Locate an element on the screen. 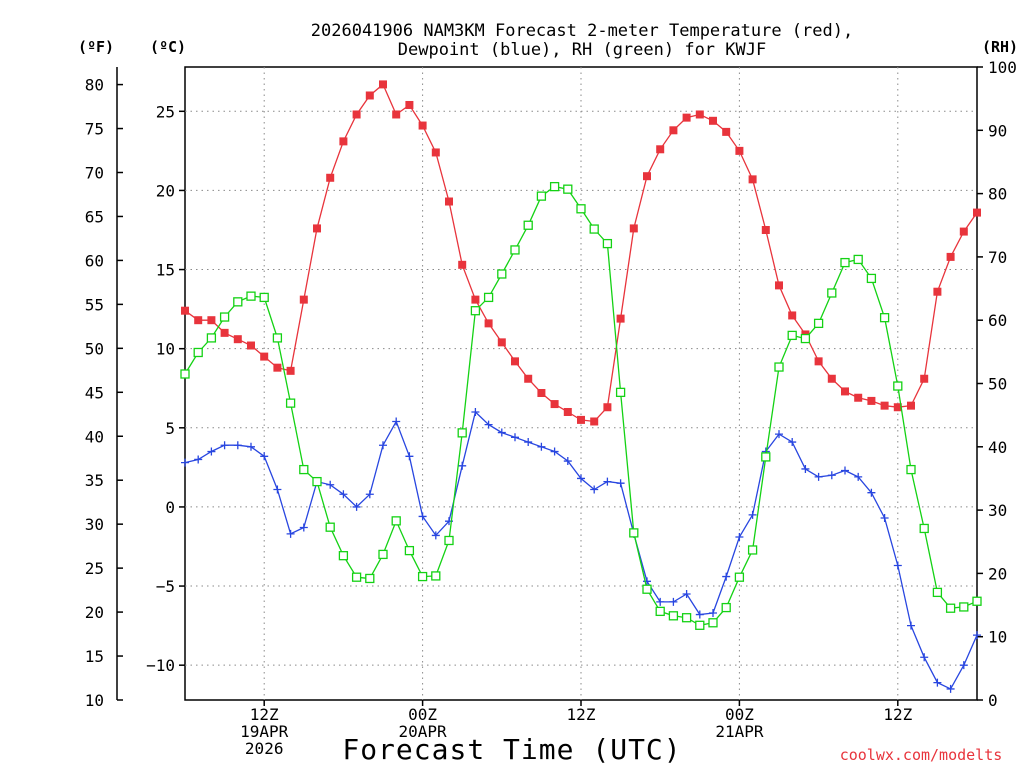 Image resolution: width=1024 pixels, height=768 pixels. x-axis-label: Forecast Time (UTC) is located at coordinates (511, 749).